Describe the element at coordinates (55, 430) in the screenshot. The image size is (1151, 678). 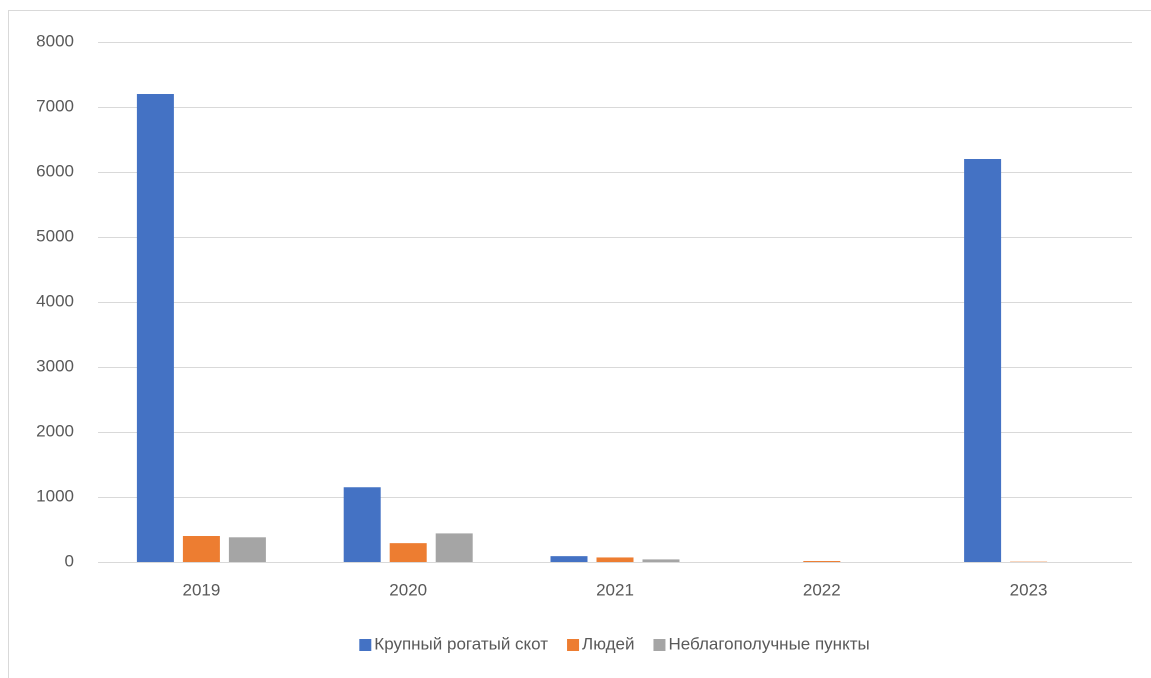
I see `y-tick-label: 2000` at that location.